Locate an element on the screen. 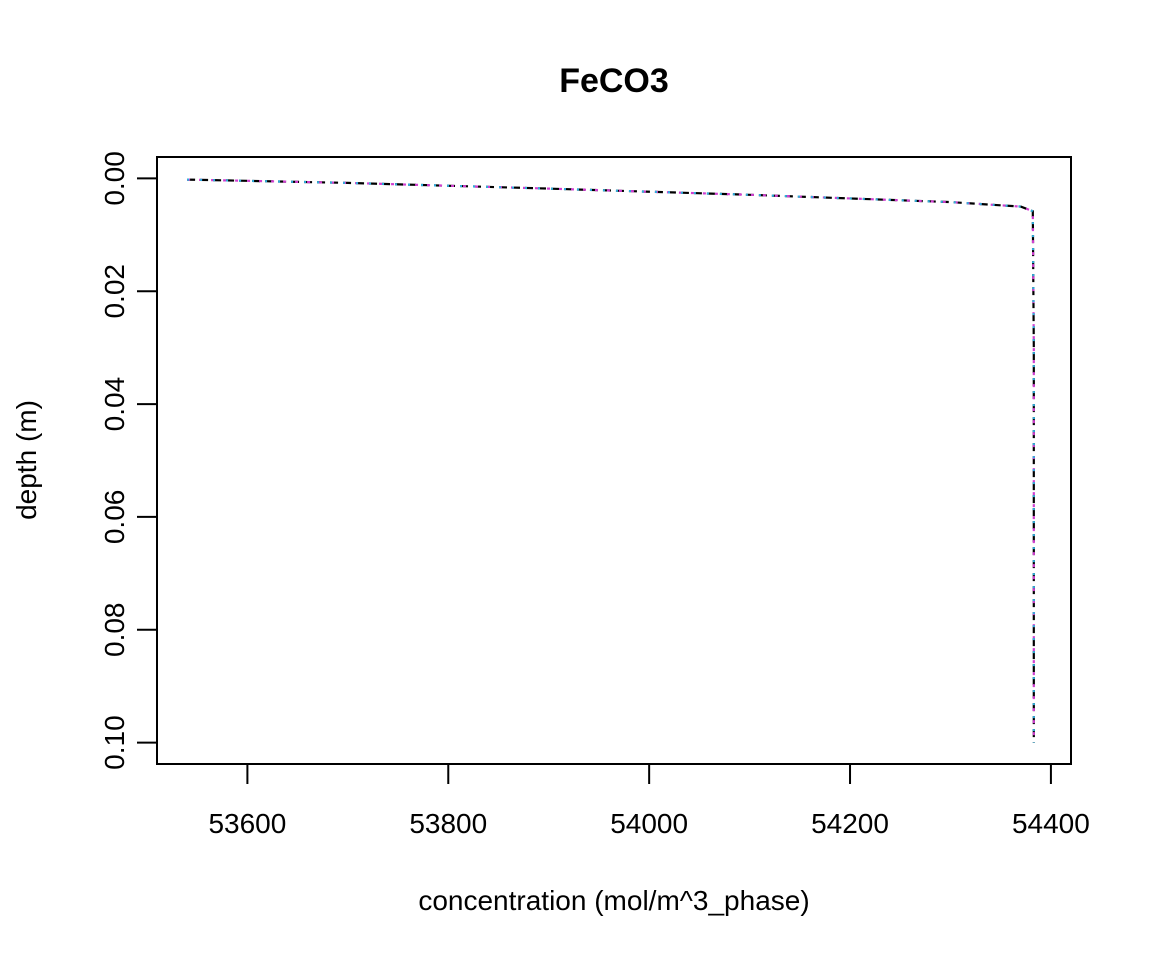 The width and height of the screenshot is (1152, 960). y-tick-label: 0.08 is located at coordinates (114, 629).